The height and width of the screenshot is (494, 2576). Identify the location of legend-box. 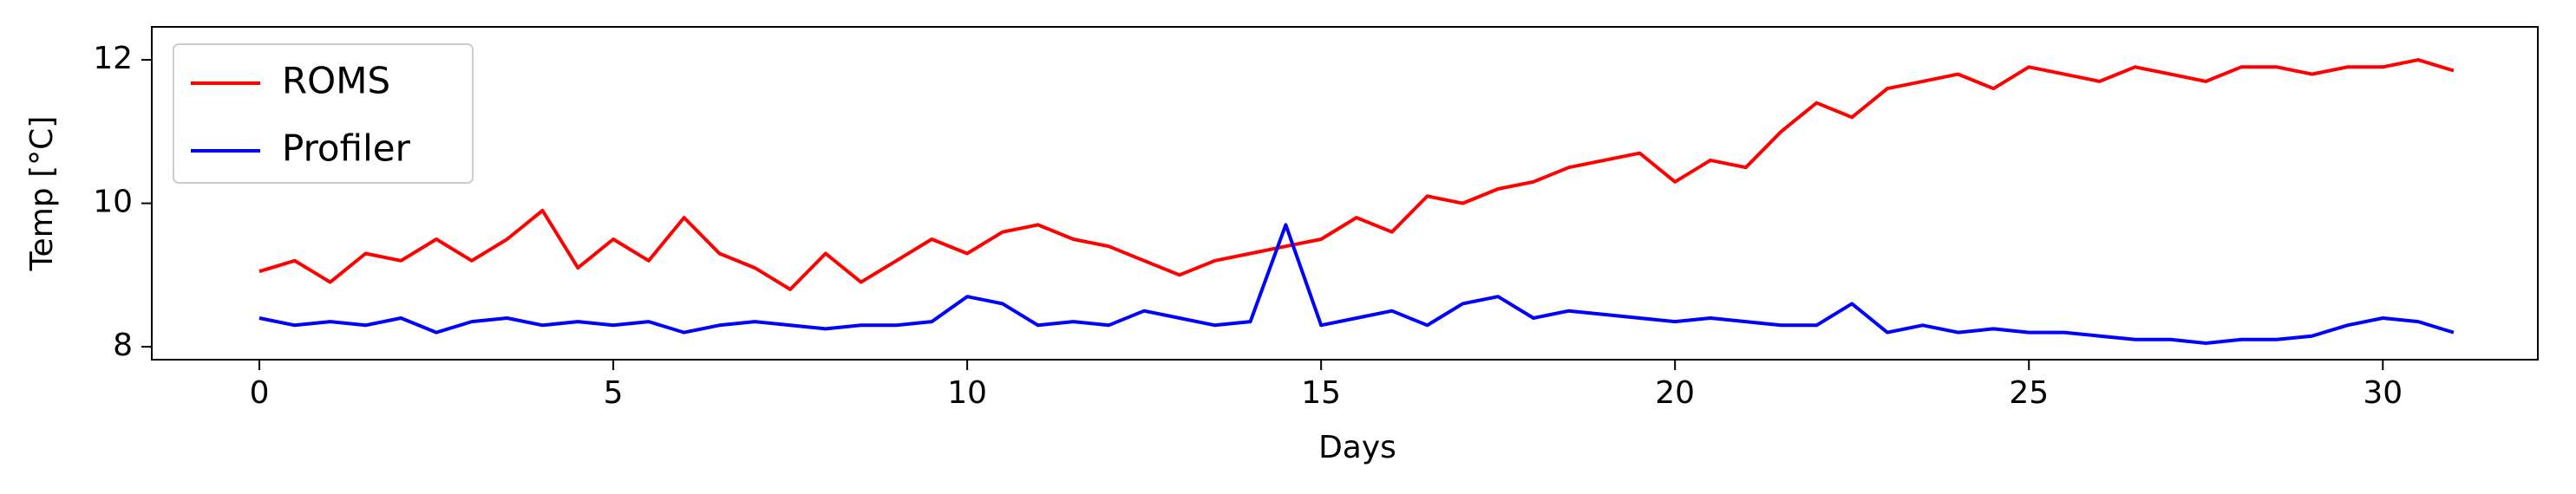
(323, 113).